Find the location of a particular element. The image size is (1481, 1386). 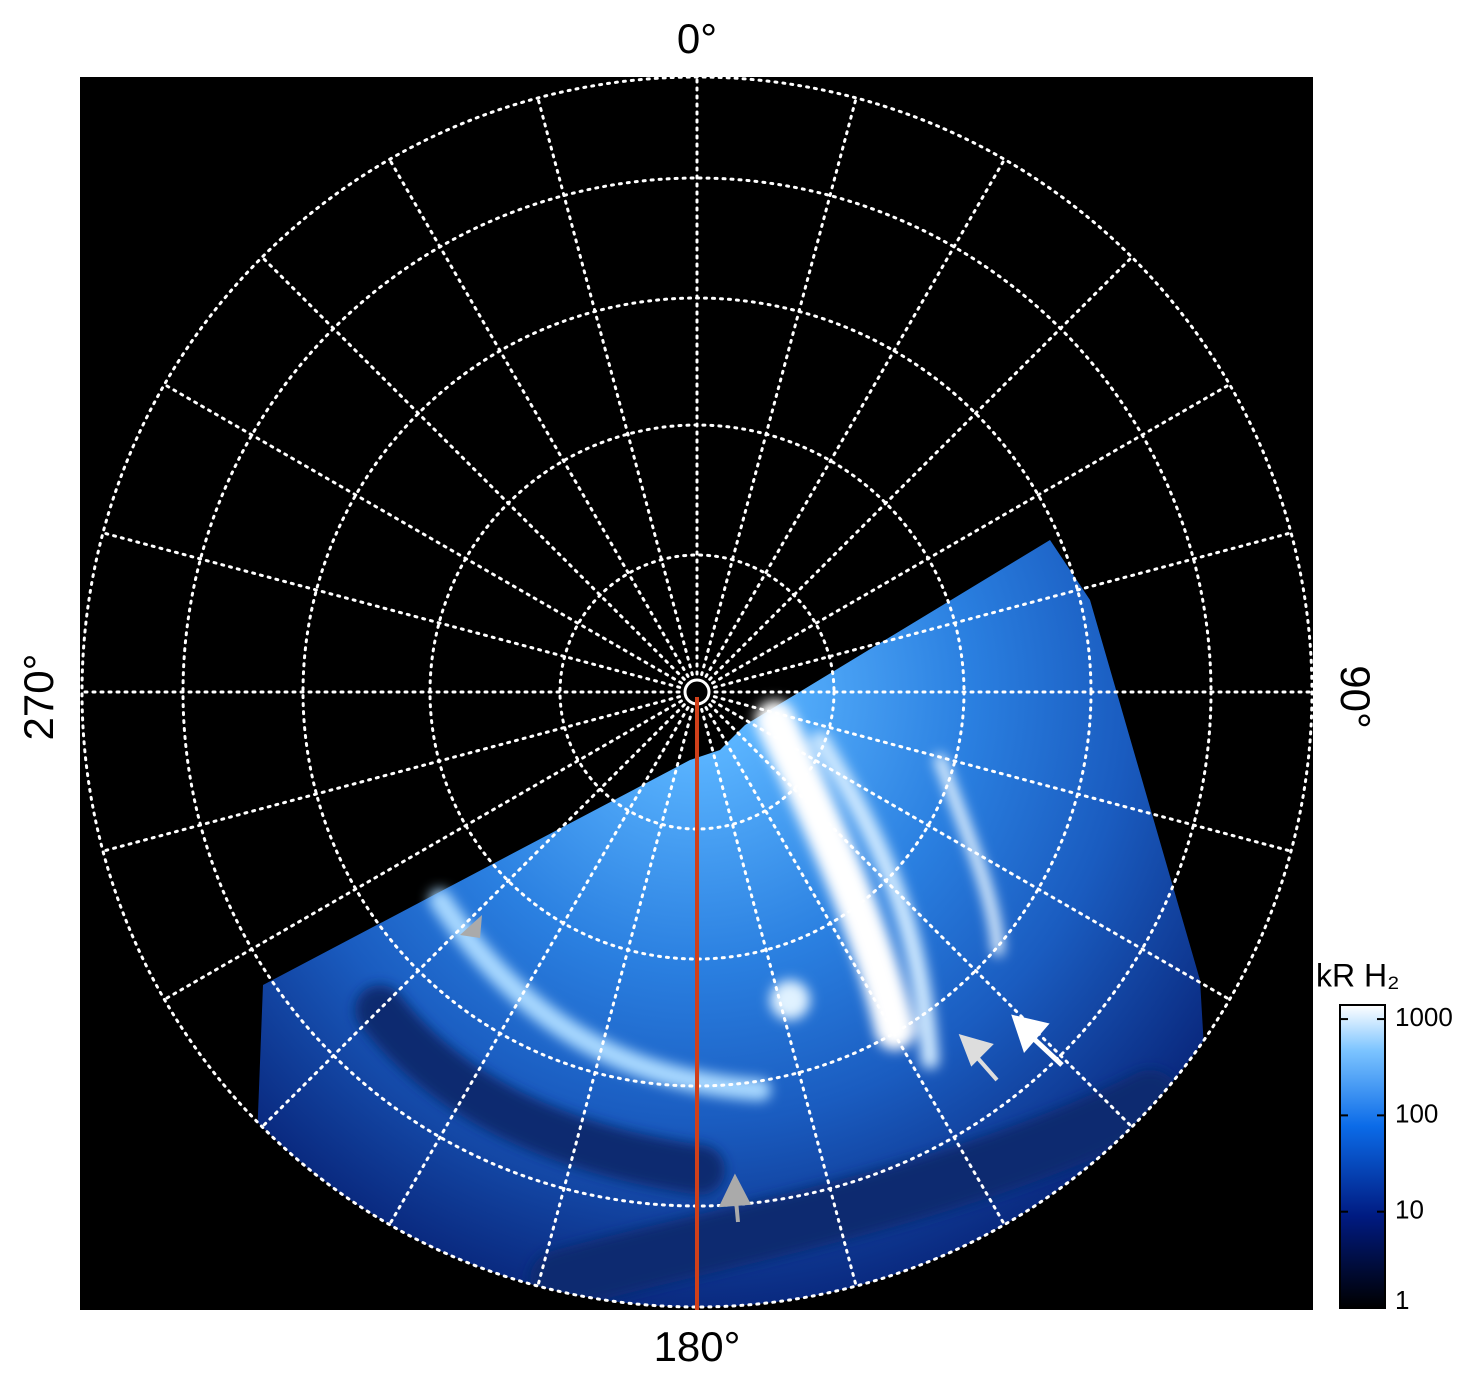

colorbar-tick-label: 1 is located at coordinates (1402, 1300).